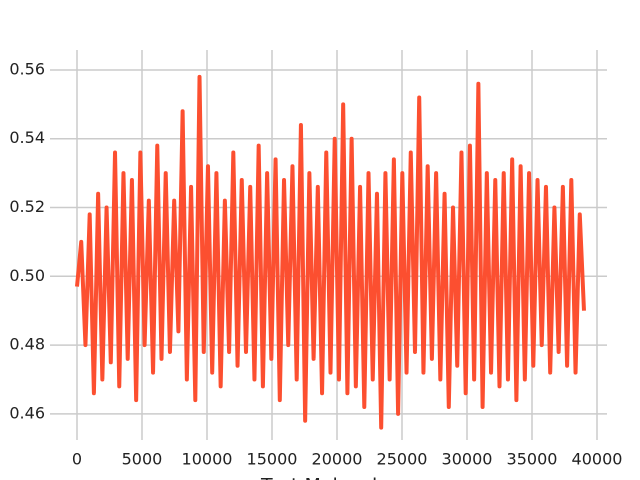 This screenshot has width=640, height=480. Describe the element at coordinates (324, 477) in the screenshot. I see `x-axis-label: Test Molecule` at that location.